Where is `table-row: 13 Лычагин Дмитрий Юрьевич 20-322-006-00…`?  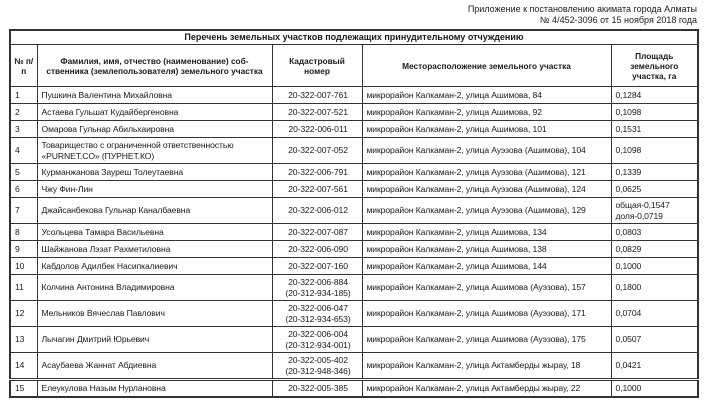 table-row: 13 Лычагин Дмитрий Юрьевич 20-322-006-00… is located at coordinates (354, 339).